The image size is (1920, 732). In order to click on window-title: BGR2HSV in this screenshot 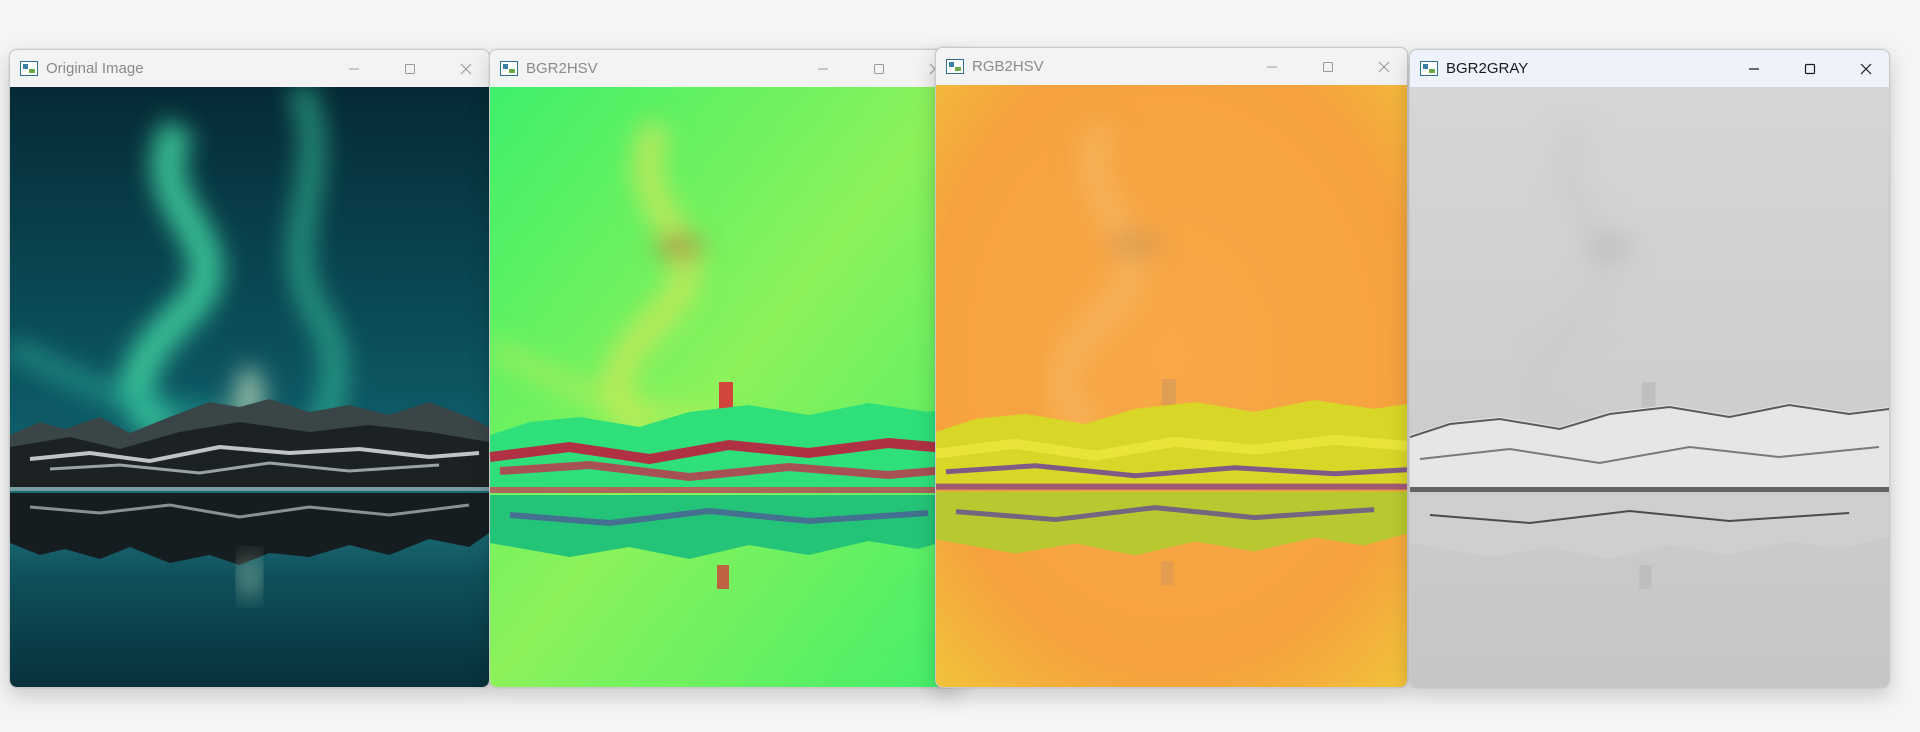, I will do `click(562, 68)`.